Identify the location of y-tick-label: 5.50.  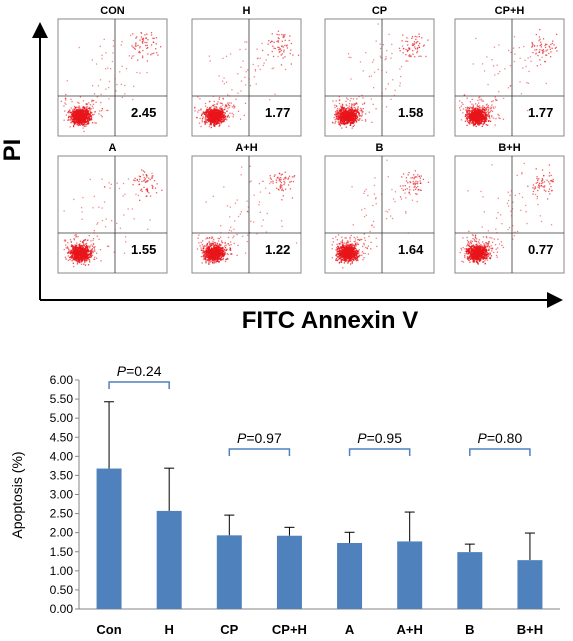
(62, 399).